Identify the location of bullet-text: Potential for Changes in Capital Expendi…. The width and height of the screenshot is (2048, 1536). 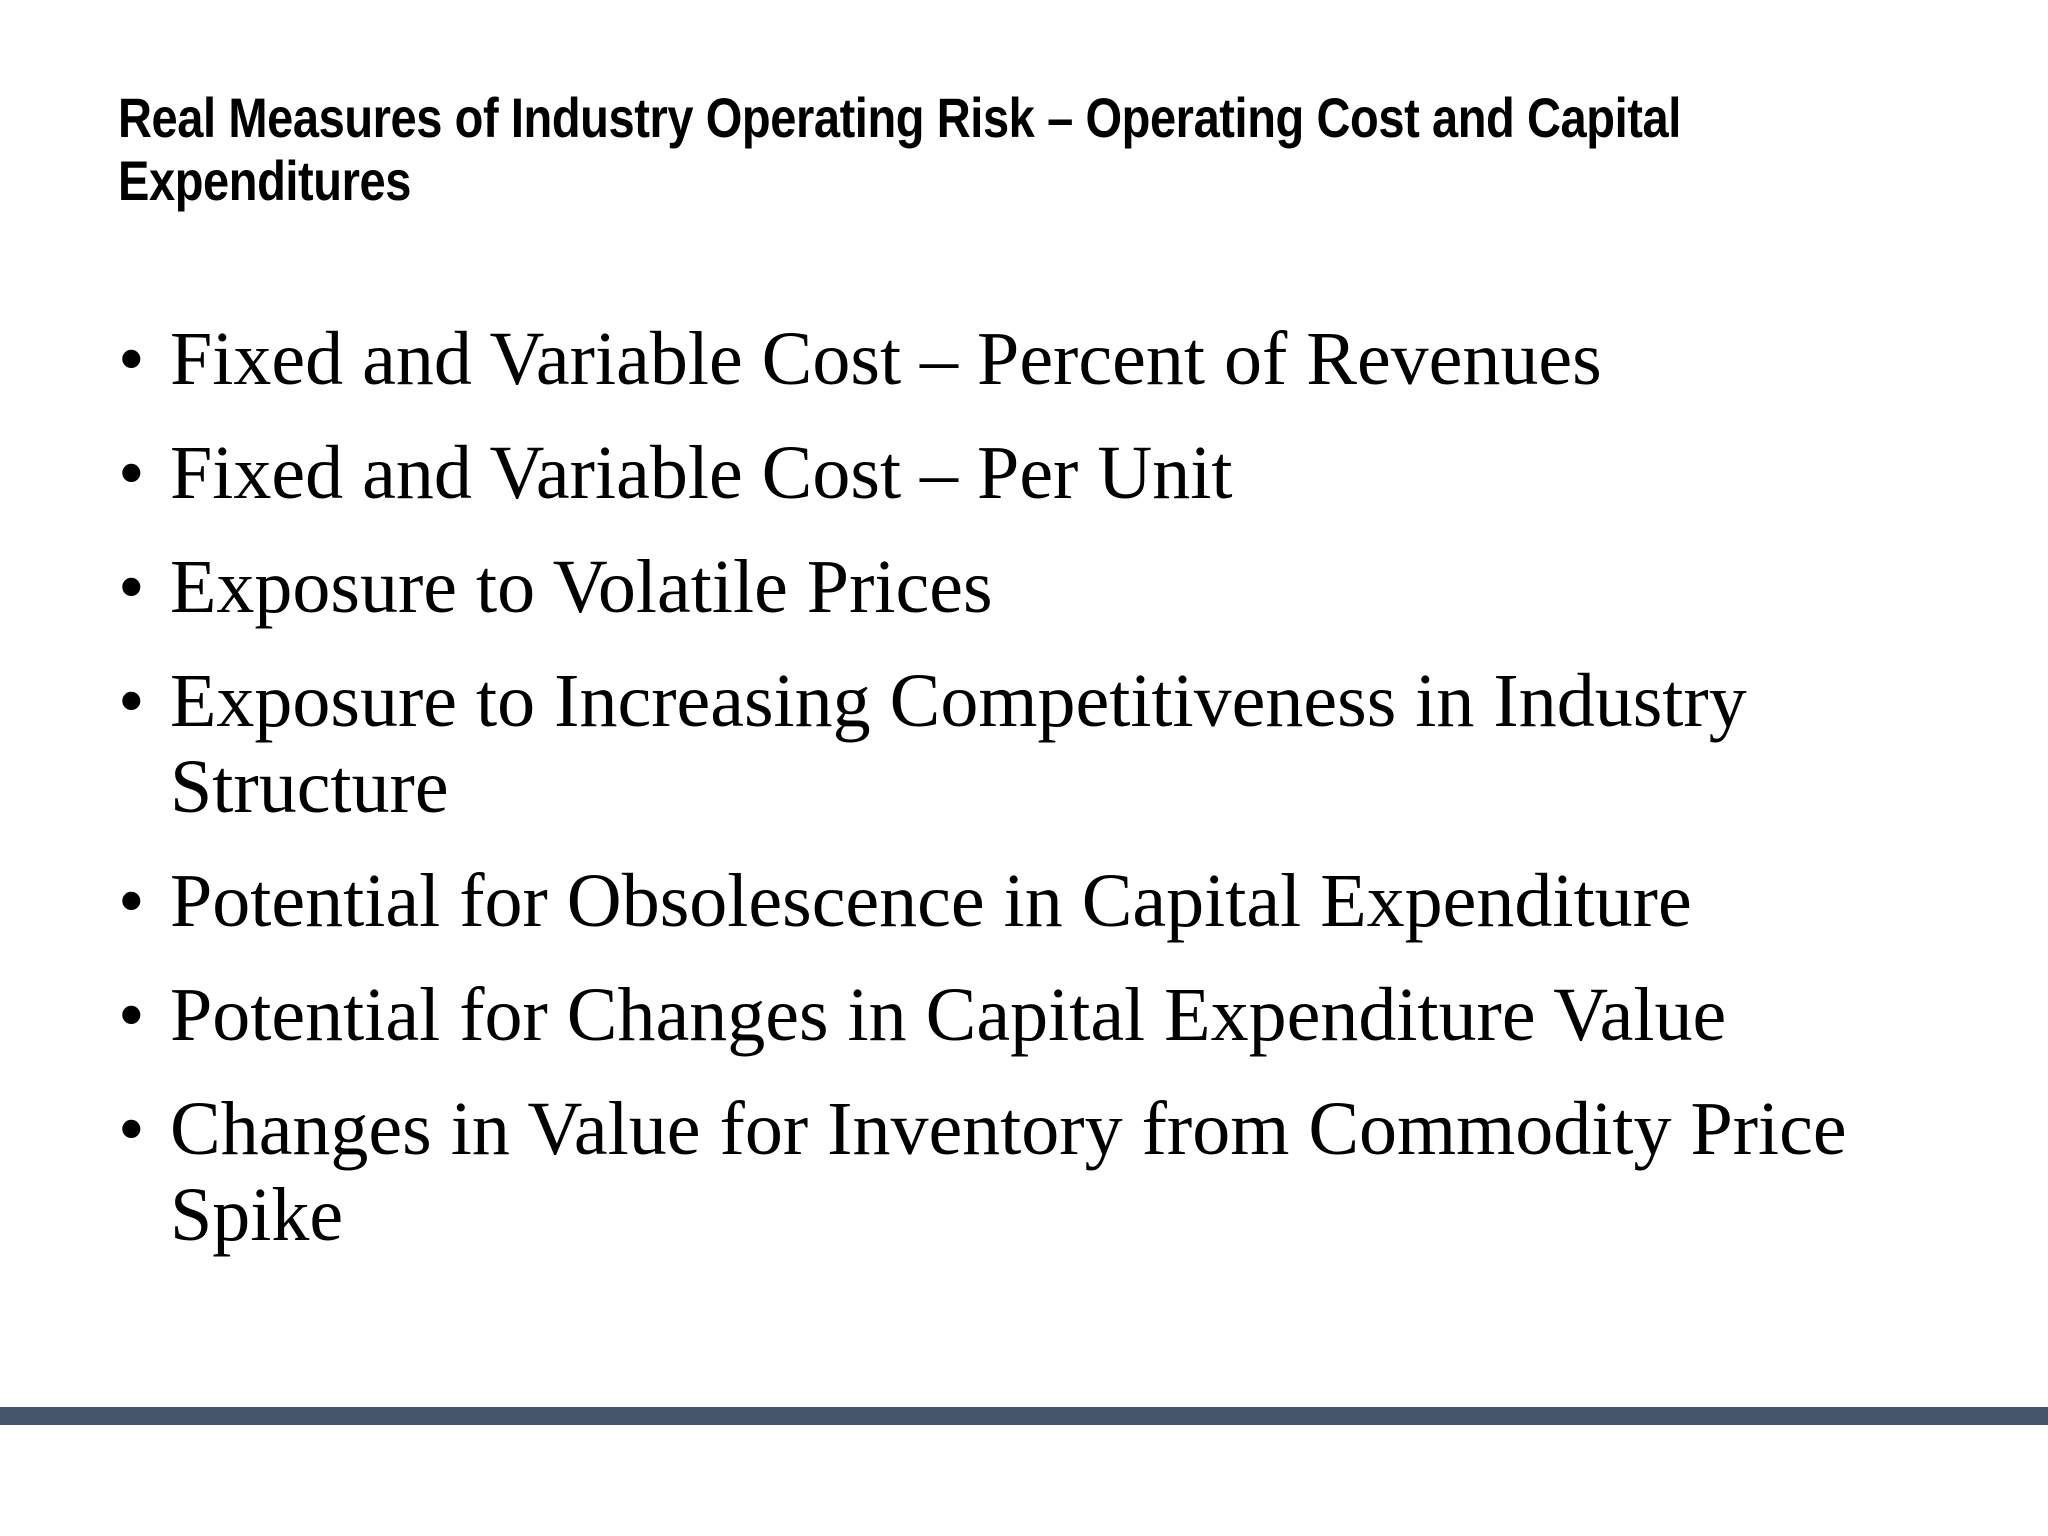
(948, 1015).